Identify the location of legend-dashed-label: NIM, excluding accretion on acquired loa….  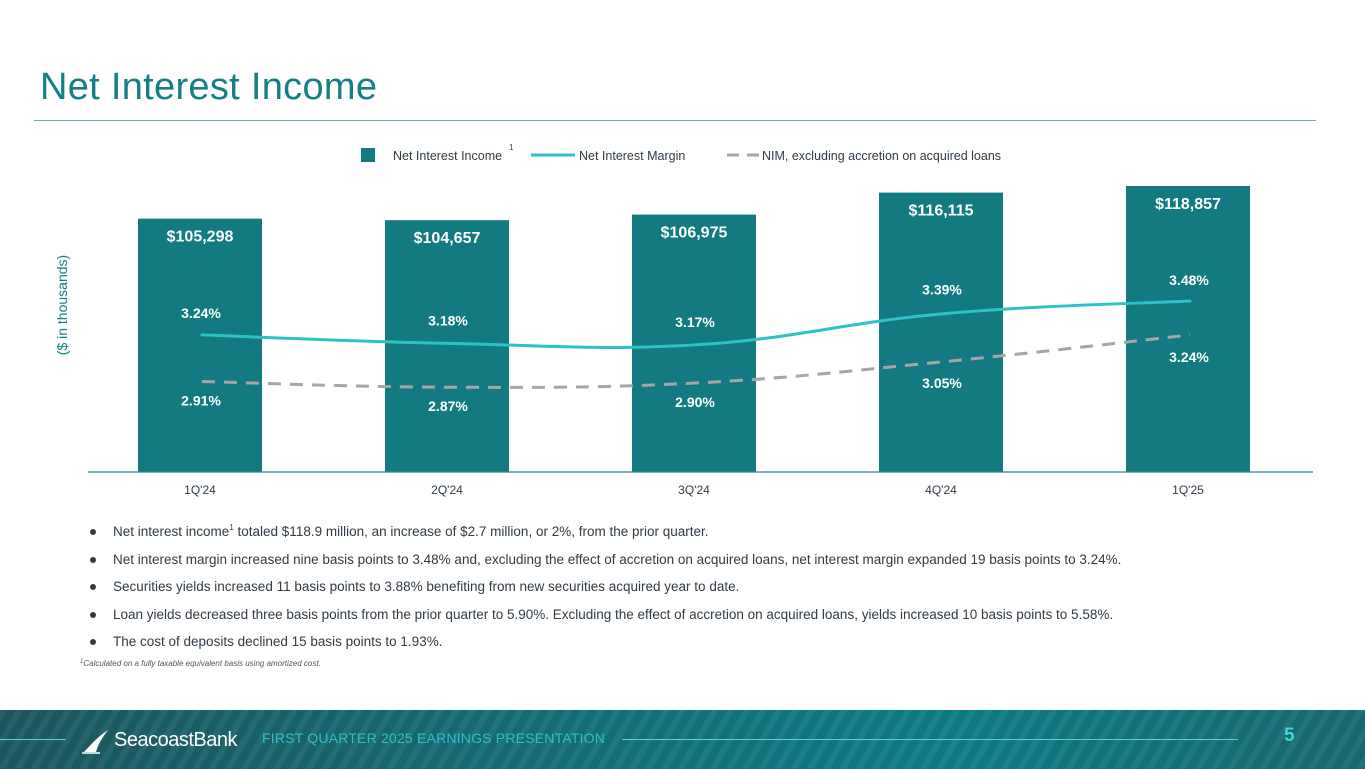
(881, 156).